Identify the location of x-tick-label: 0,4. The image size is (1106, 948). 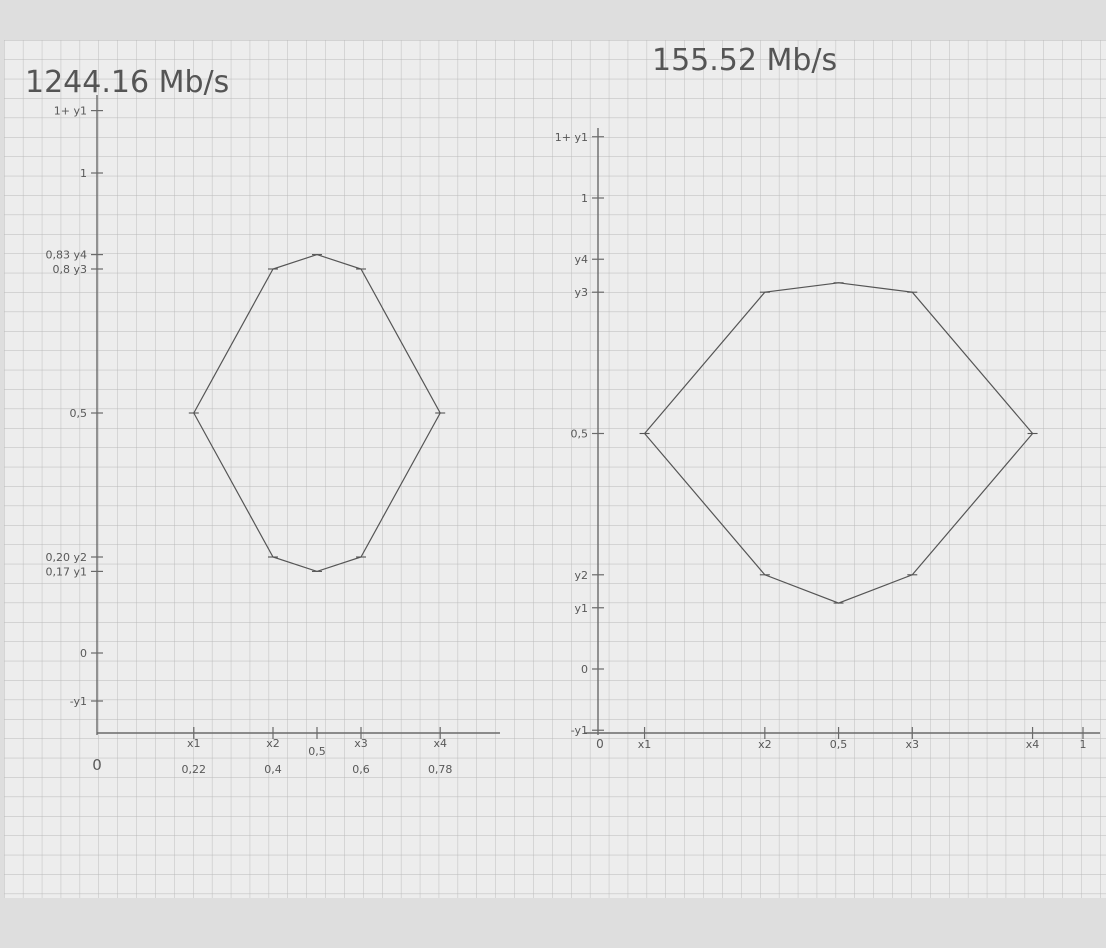
(273, 769).